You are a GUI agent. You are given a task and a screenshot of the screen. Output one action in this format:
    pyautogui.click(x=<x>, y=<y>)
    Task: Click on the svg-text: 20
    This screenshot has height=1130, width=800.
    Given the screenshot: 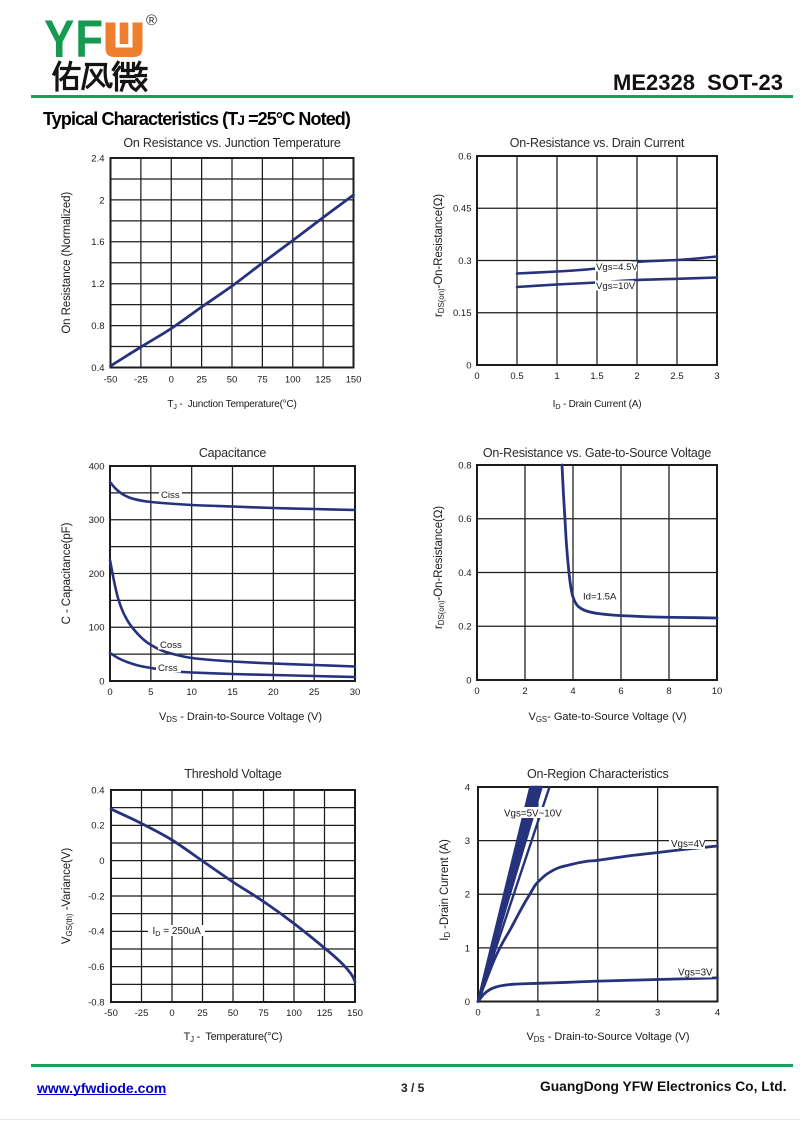 What is the action you would take?
    pyautogui.click(x=273, y=692)
    